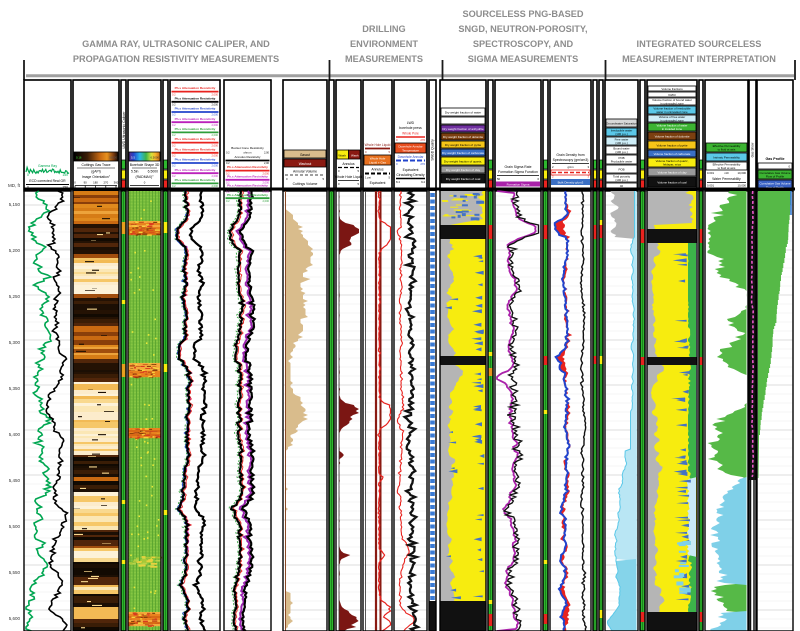 This screenshot has height=631, width=800. Describe the element at coordinates (672, 129) in the screenshot. I see `svg-text: in invaded zone` at that location.